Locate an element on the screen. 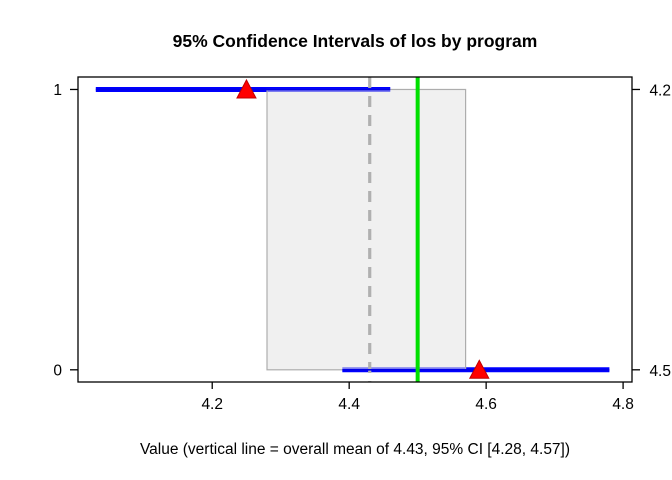  x-axis-tick-label-4.4: 4.4 is located at coordinates (349, 404).